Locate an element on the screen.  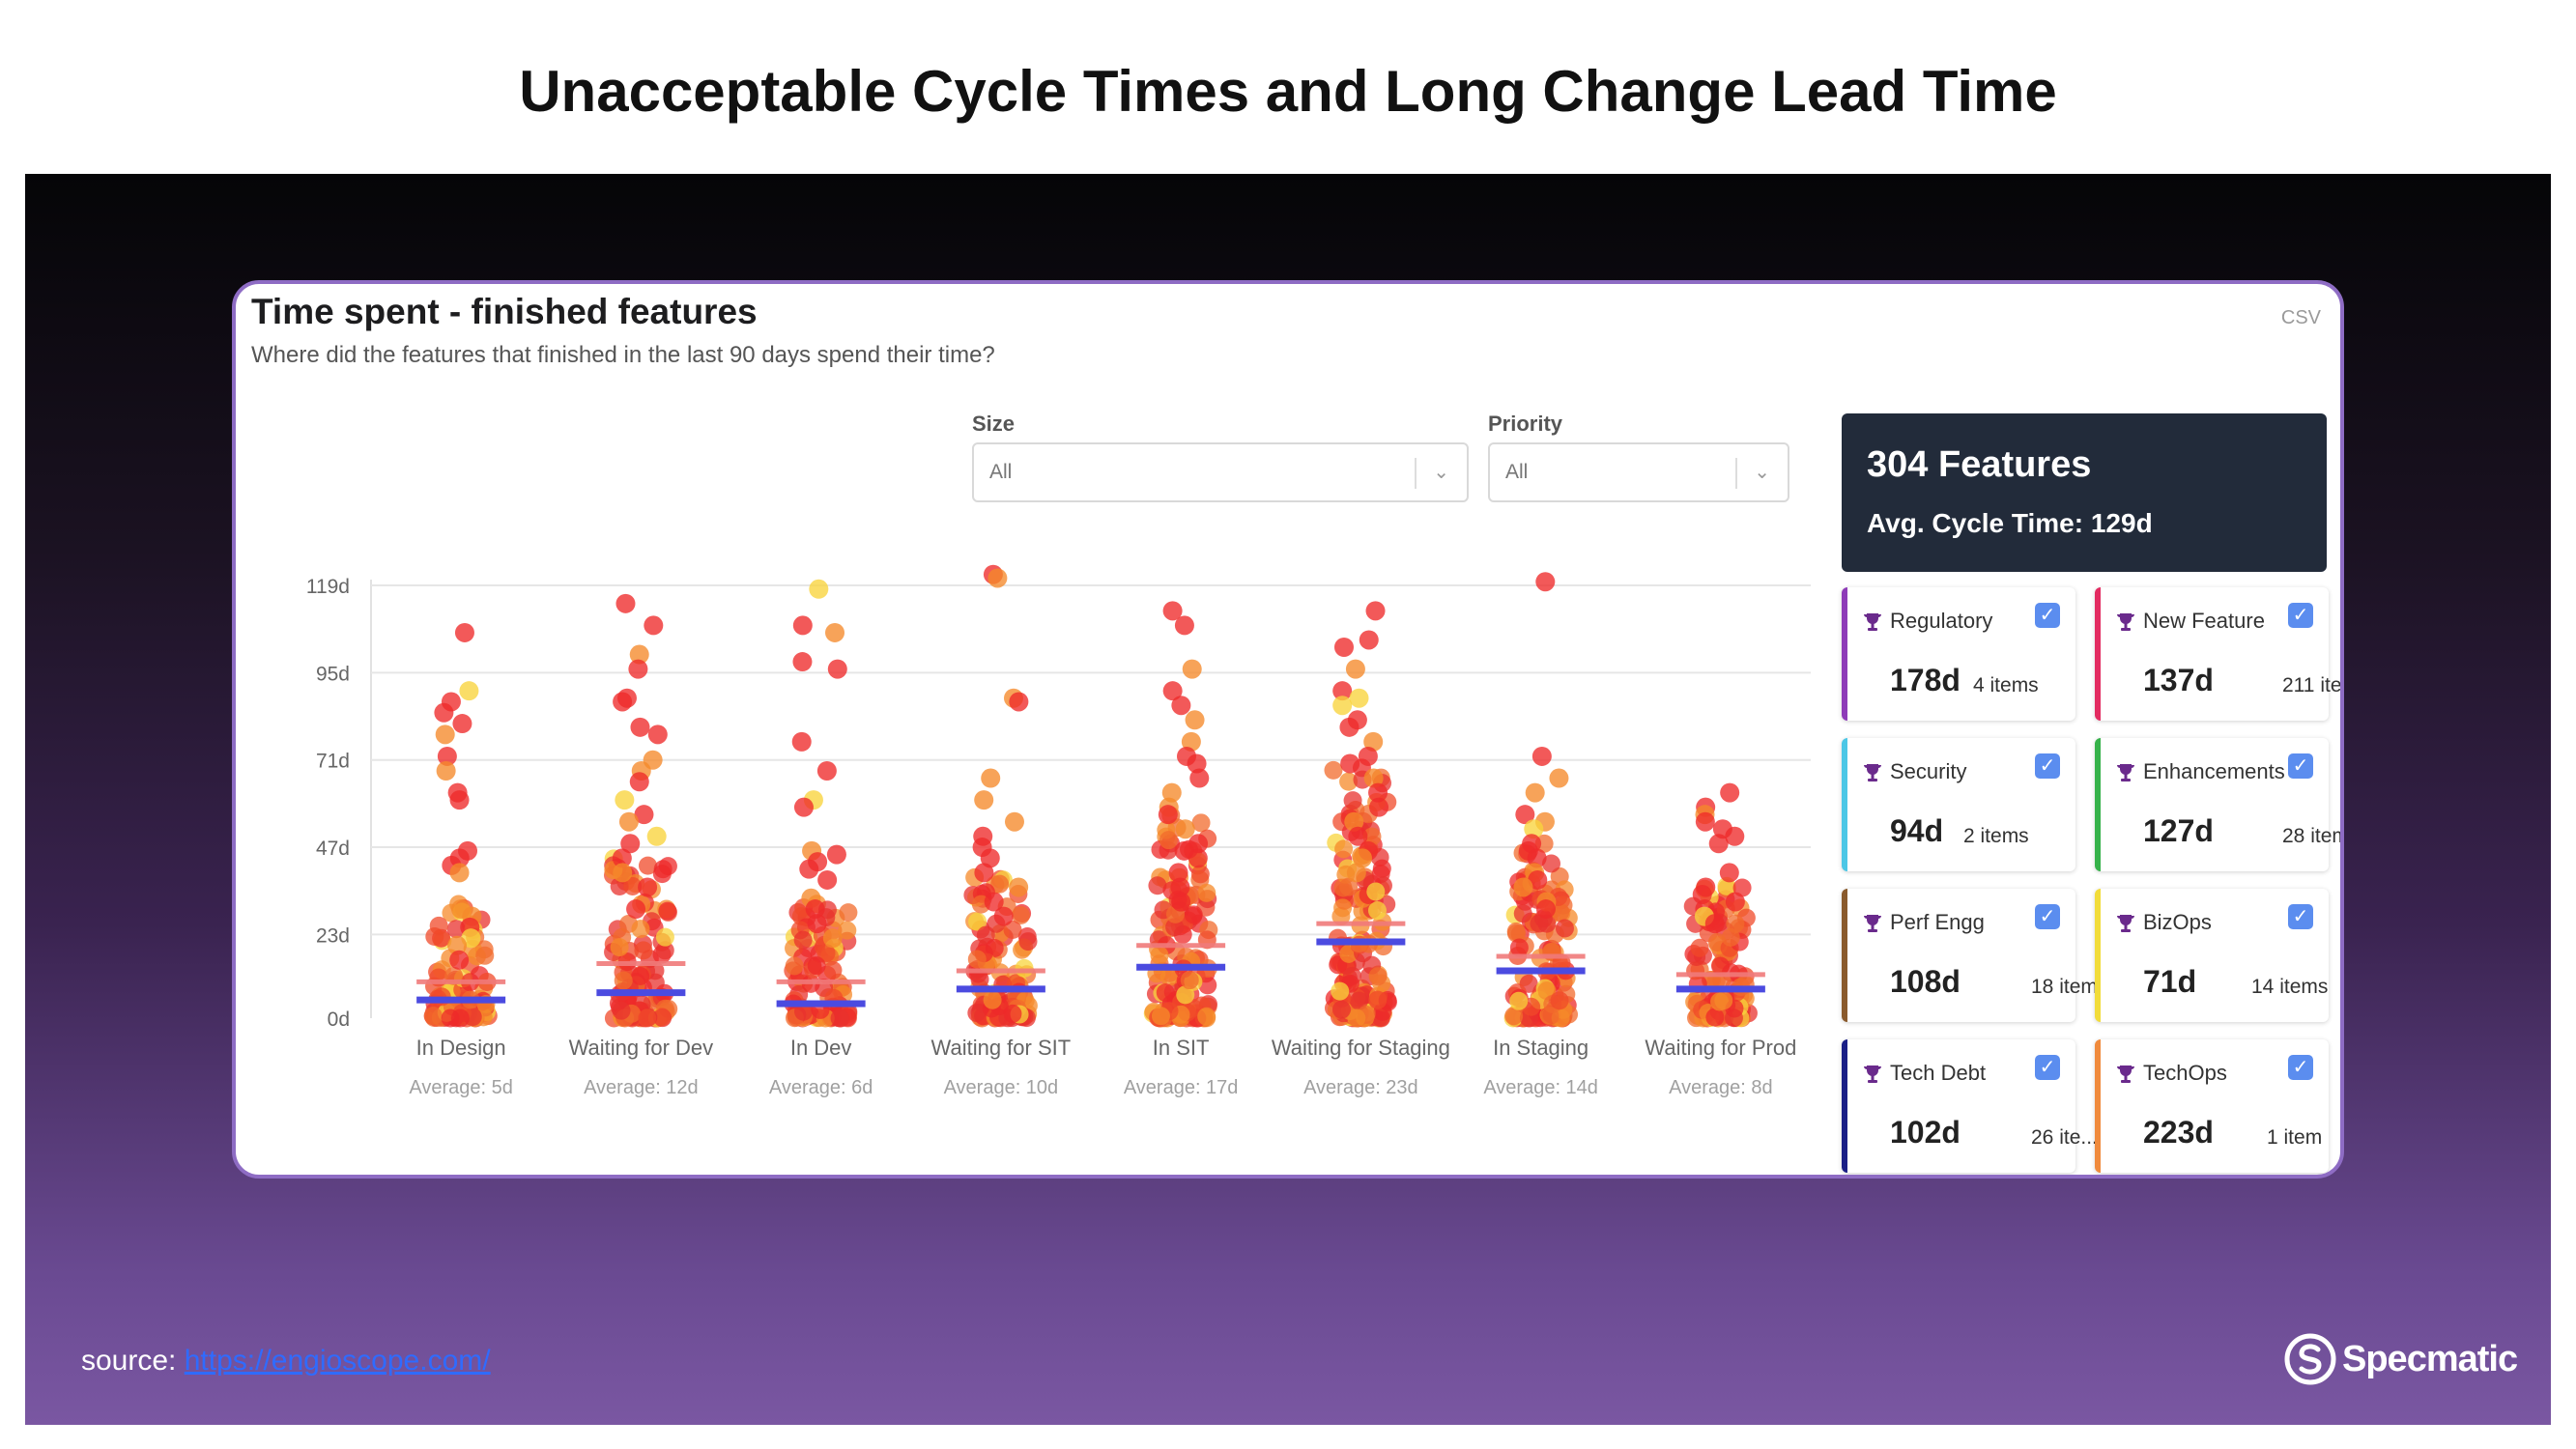
category-tile-enhancements: Enhancements✓ 127d 28 items is located at coordinates (2218, 804).